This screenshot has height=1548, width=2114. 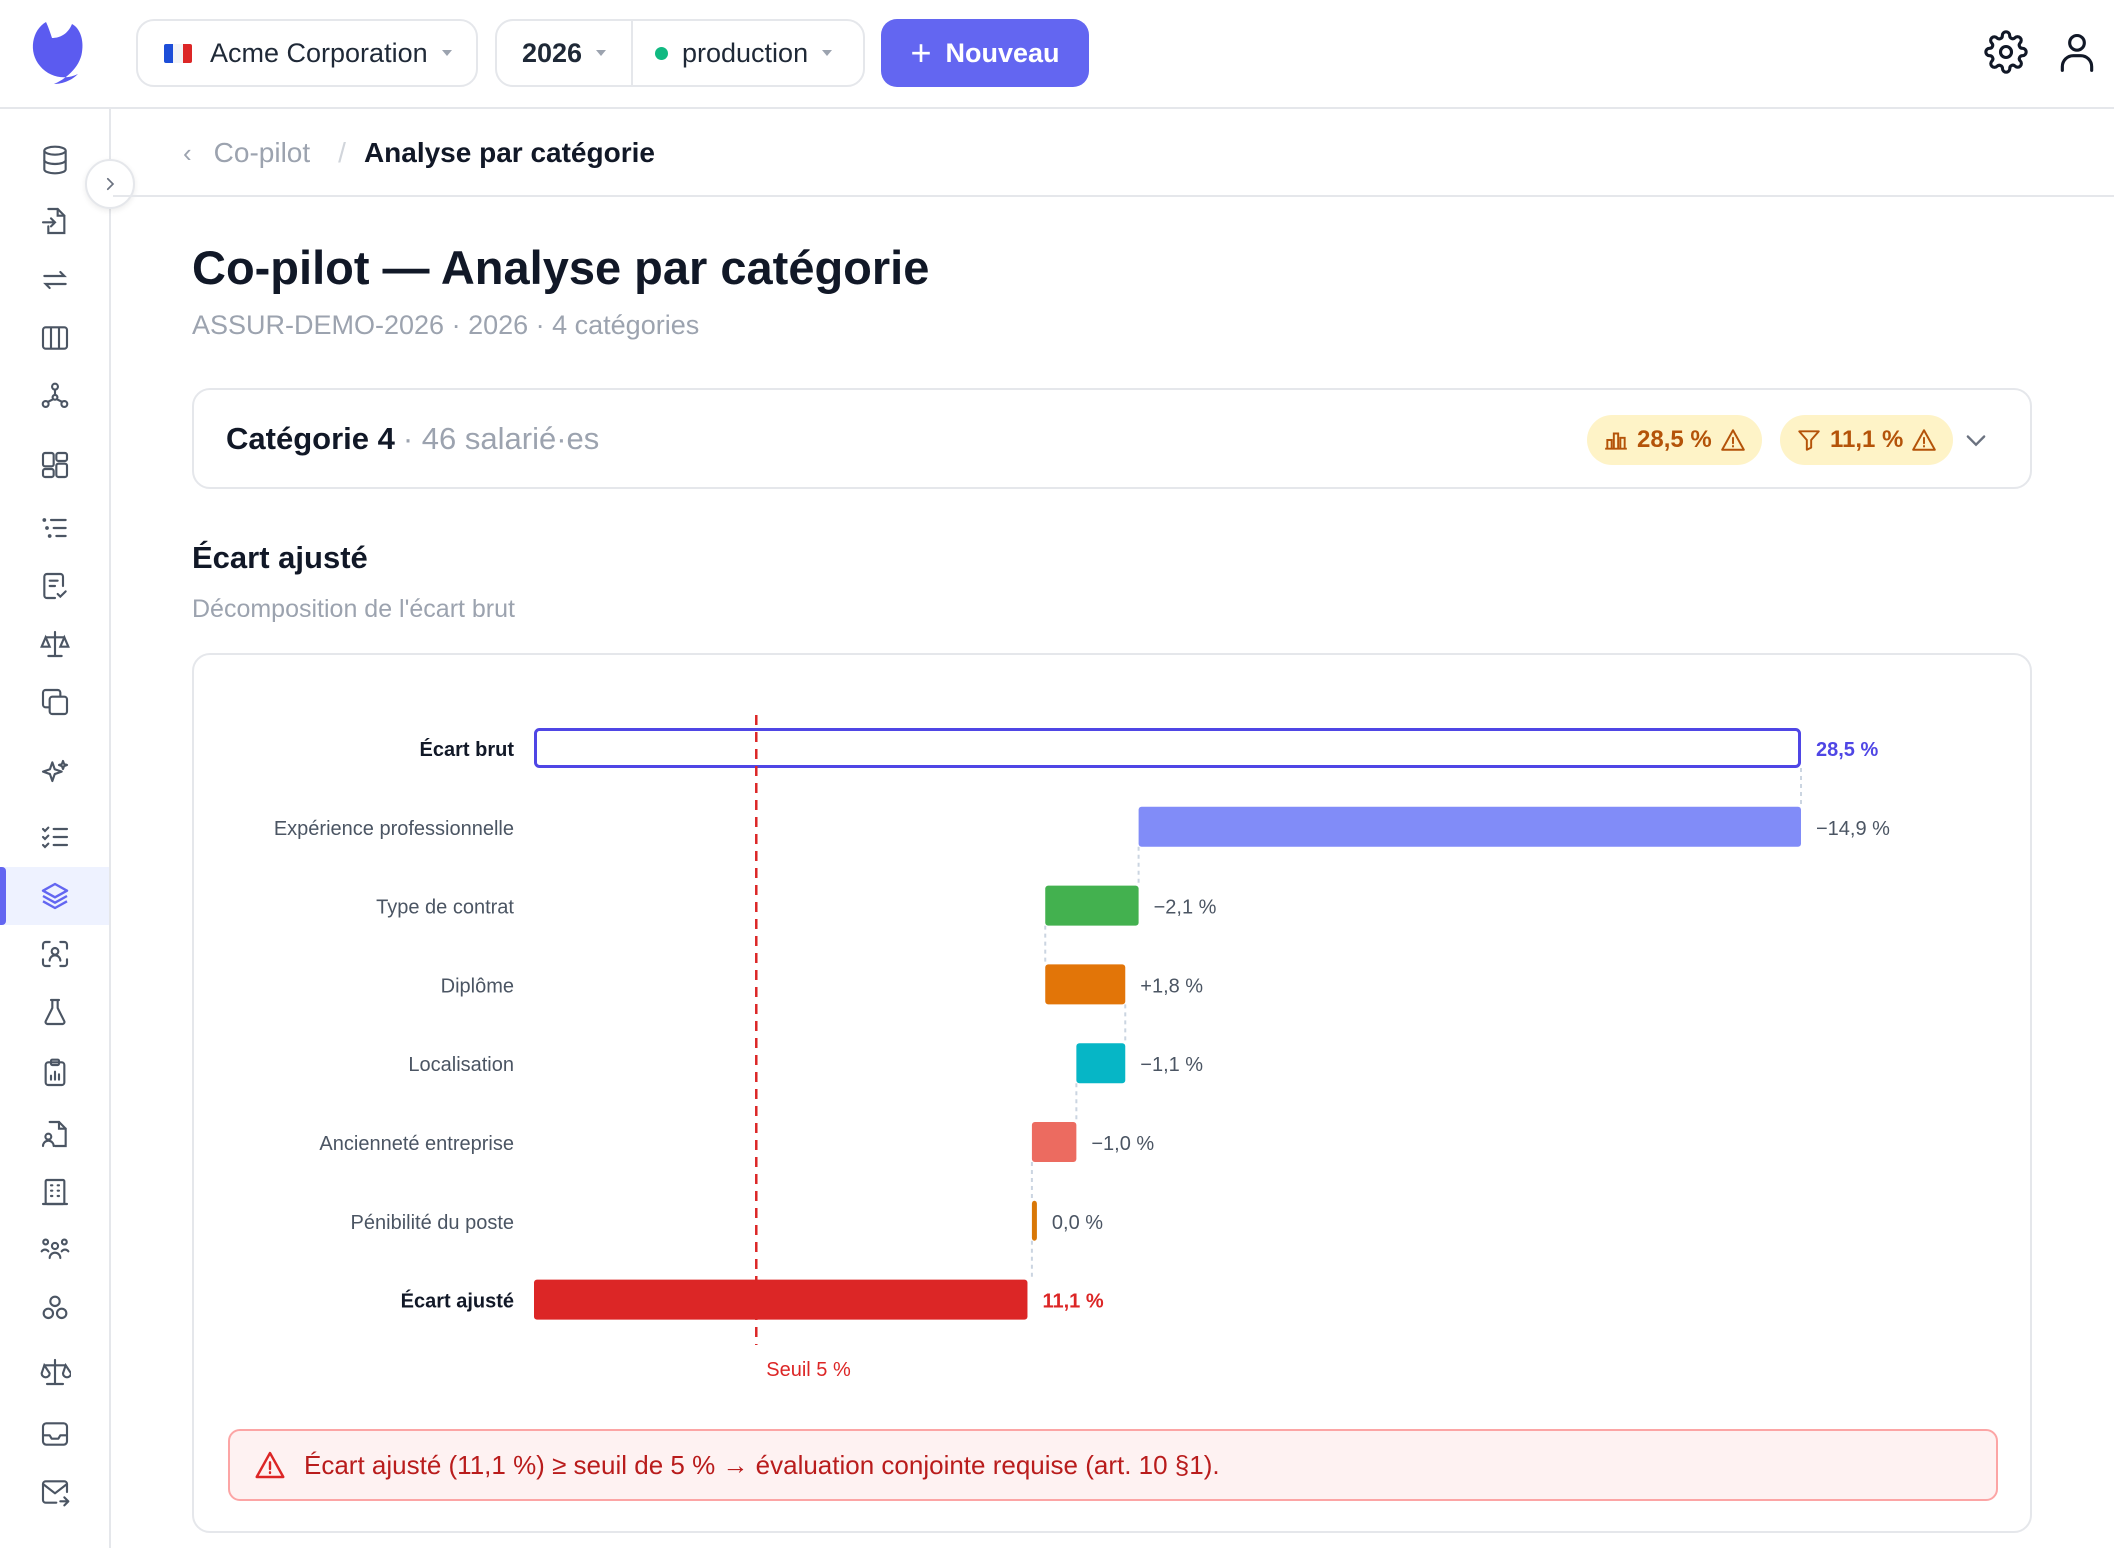 I want to click on chevron-right-icon, so click(x=110, y=184).